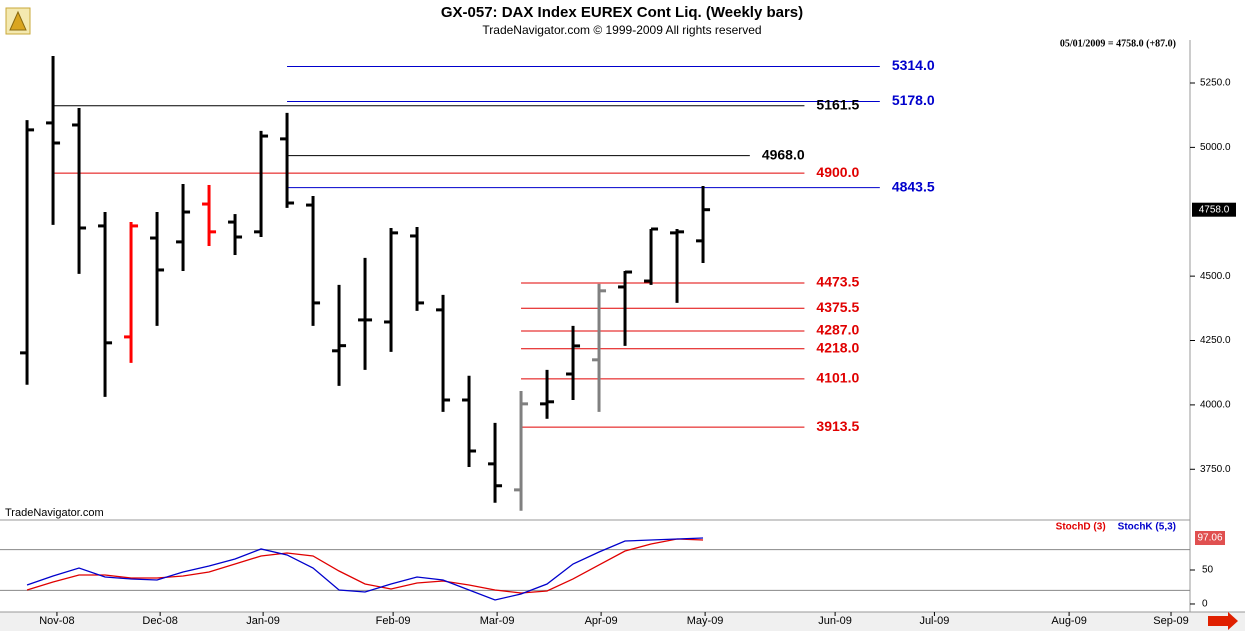  Describe the element at coordinates (601, 621) in the screenshot. I see `x-tick-label: Apr-09` at that location.